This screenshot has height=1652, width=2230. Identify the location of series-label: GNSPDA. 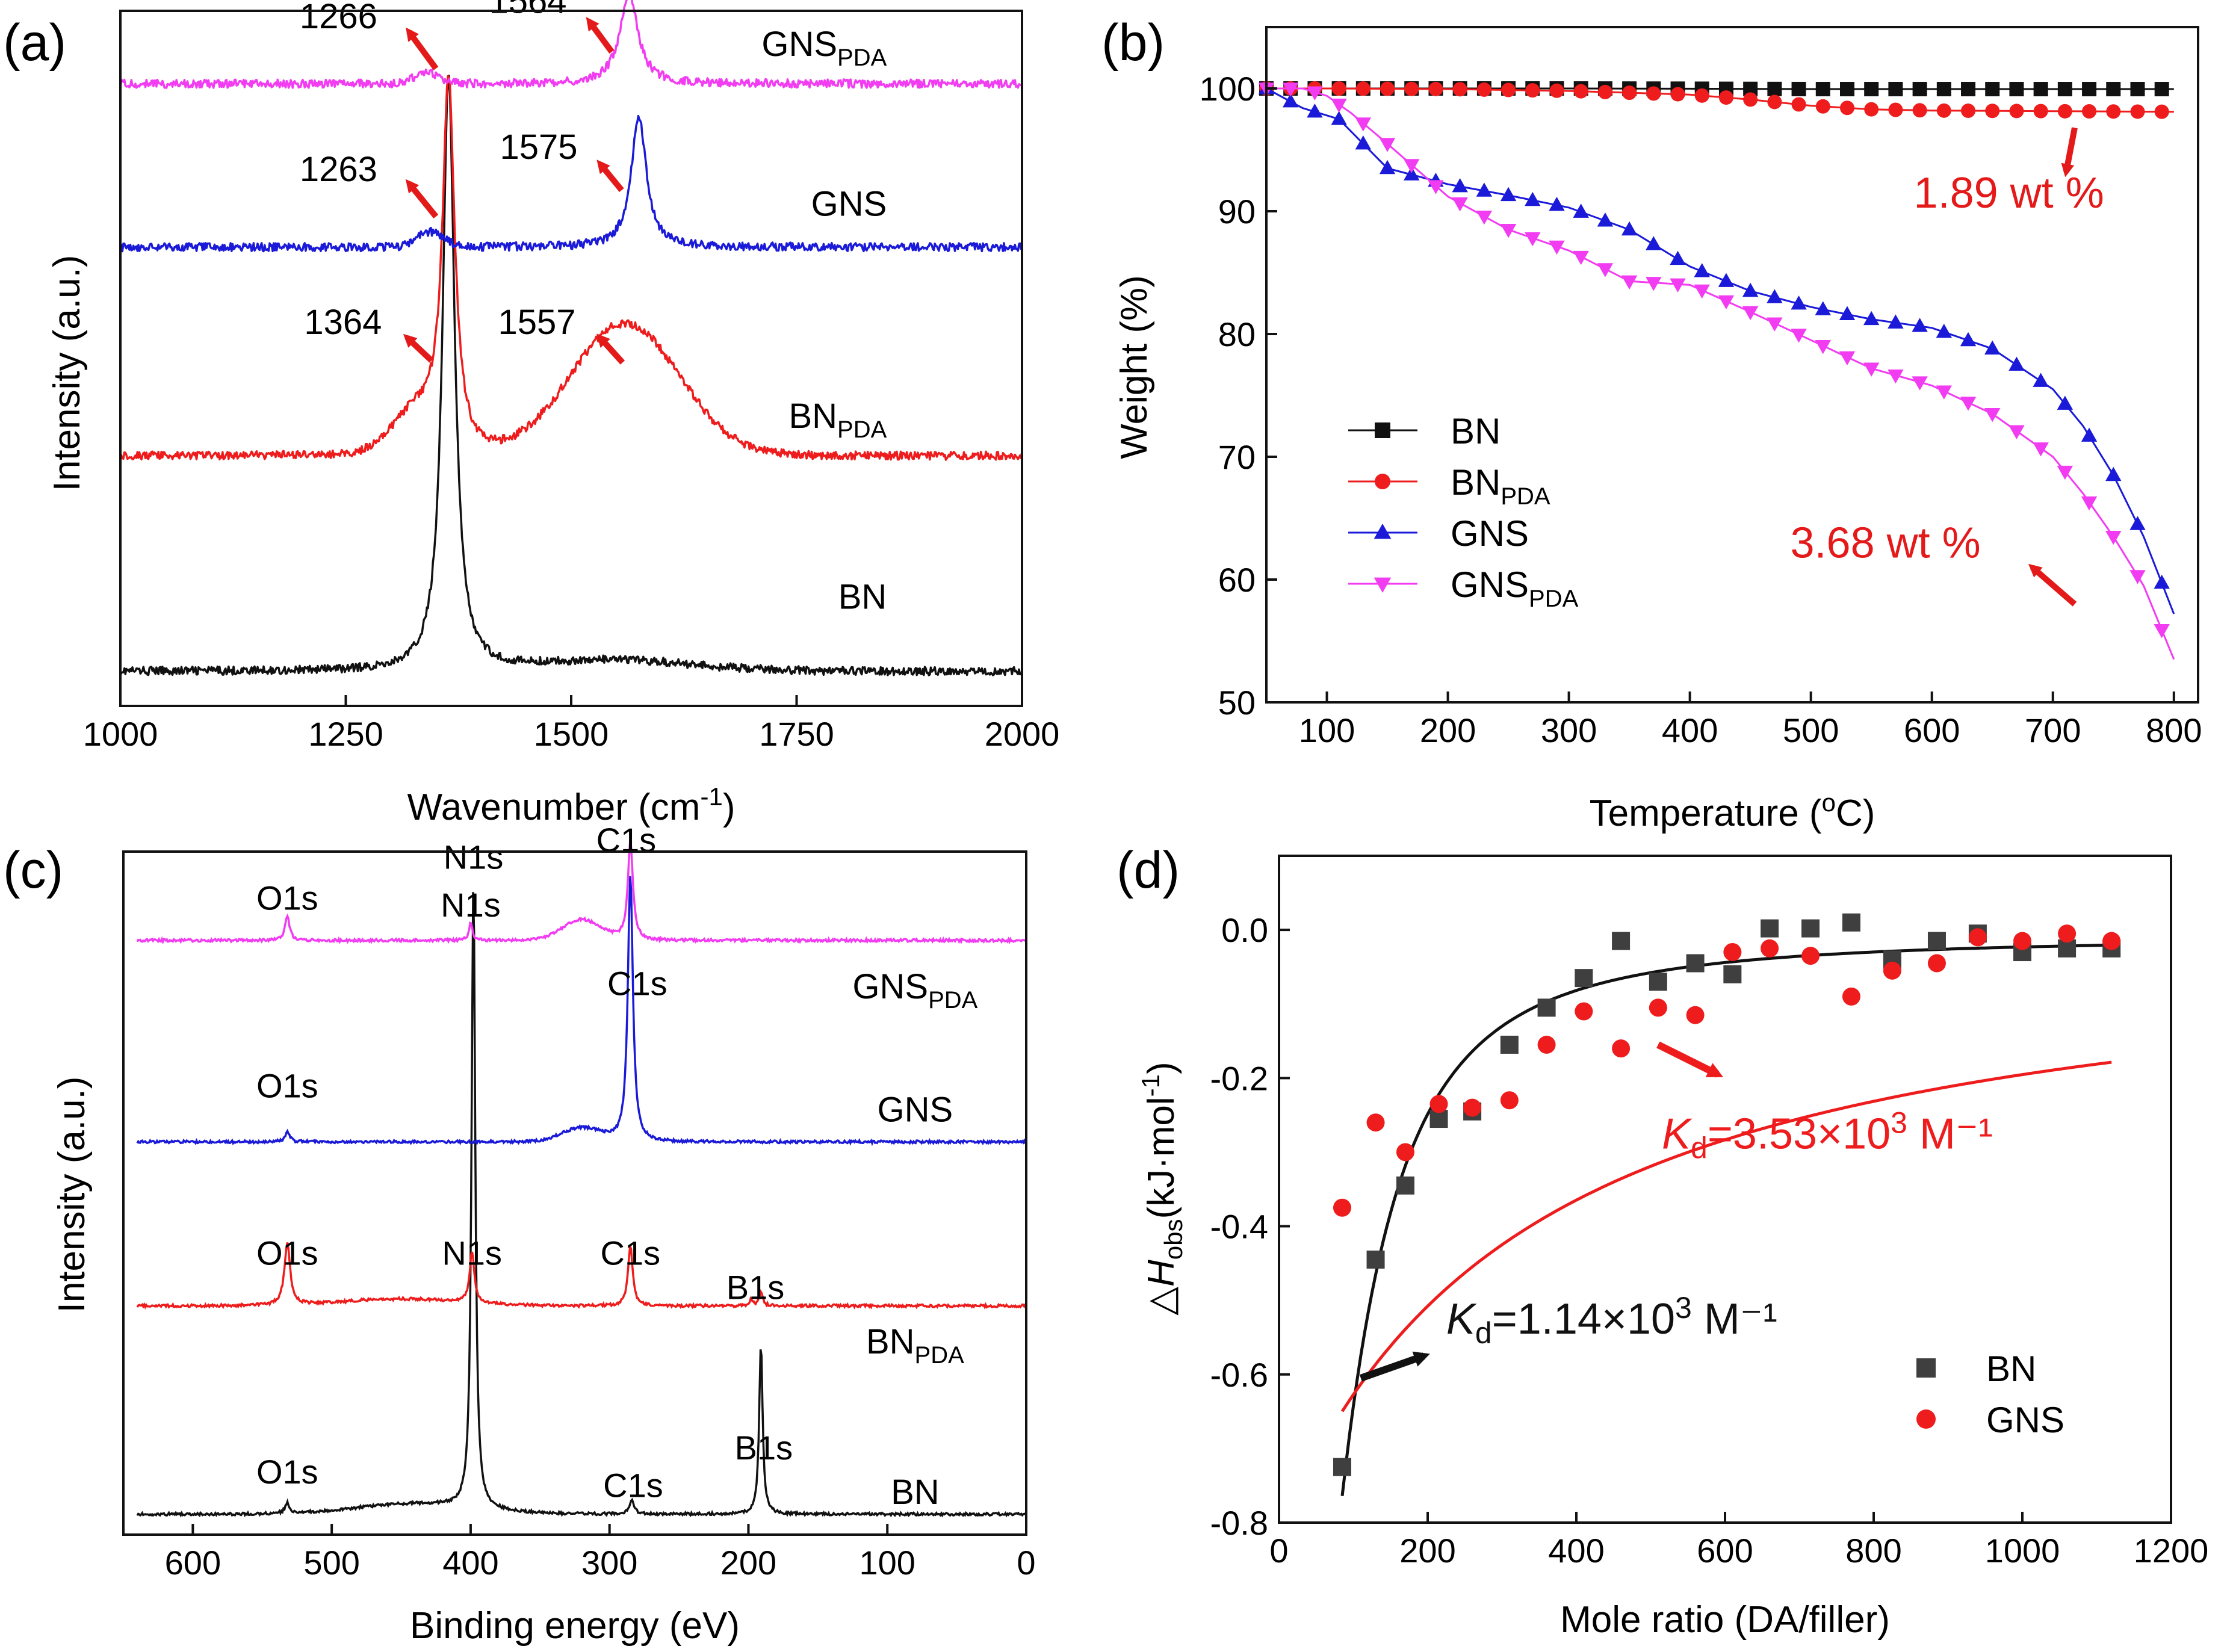
(914, 990).